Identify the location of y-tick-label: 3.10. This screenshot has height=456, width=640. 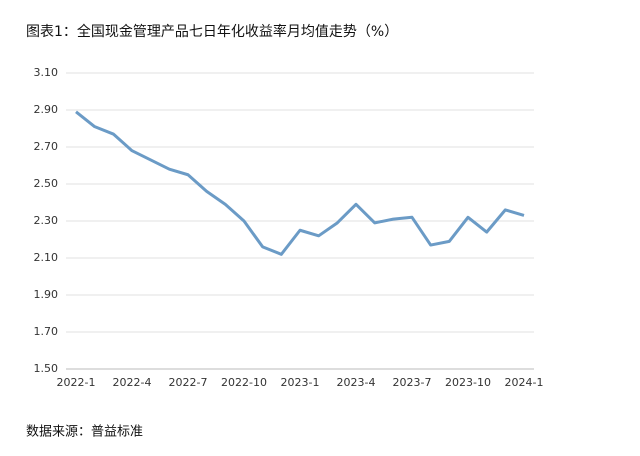
(46, 72).